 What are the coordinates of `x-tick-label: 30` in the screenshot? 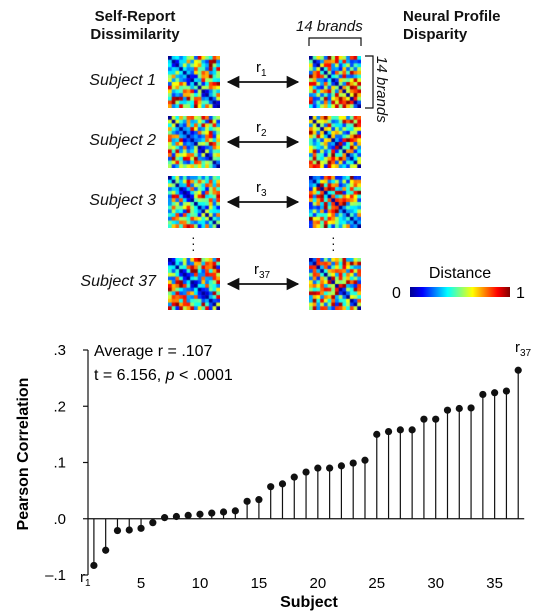 It's located at (435, 583).